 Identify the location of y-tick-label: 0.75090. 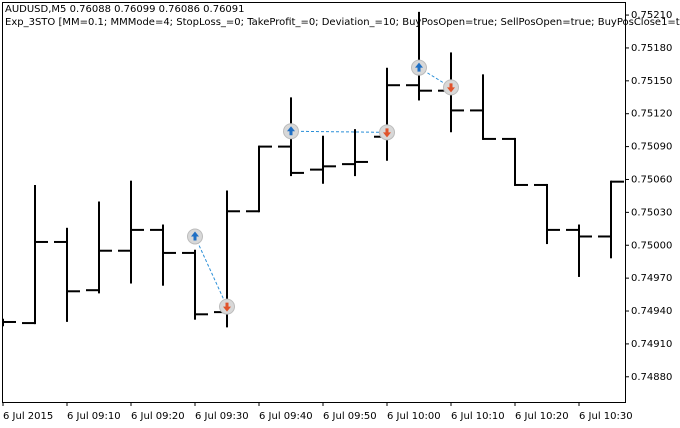
(651, 147).